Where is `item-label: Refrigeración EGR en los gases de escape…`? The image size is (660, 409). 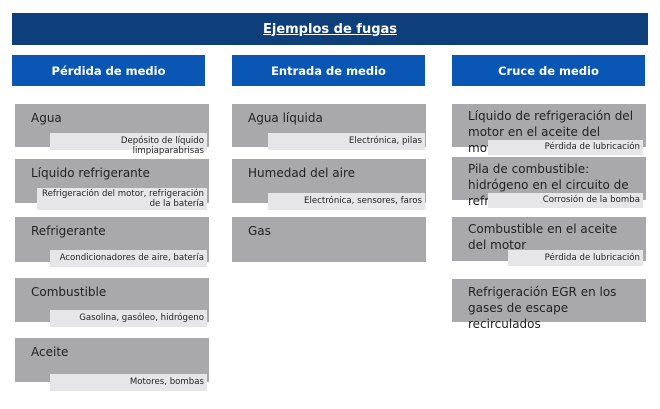 item-label: Refrigeración EGR en los gases de escape… is located at coordinates (542, 308).